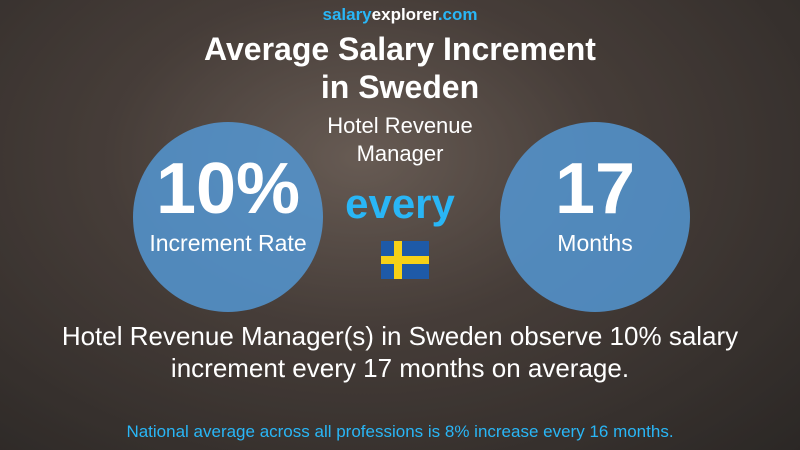  Describe the element at coordinates (457, 14) in the screenshot. I see `brand-part: .com` at that location.